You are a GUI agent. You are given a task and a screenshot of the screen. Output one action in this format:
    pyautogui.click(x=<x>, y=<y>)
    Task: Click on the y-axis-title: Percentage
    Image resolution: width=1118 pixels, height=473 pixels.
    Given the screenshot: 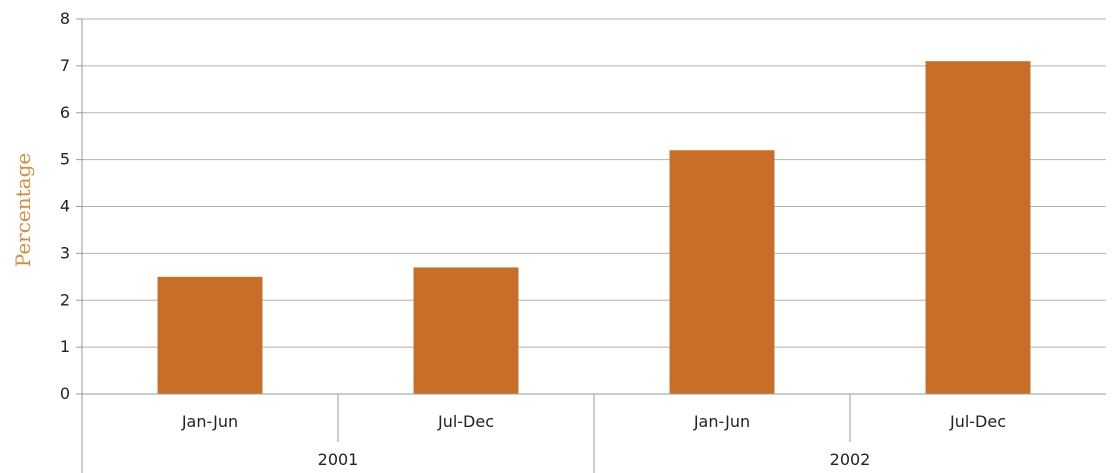 What is the action you would take?
    pyautogui.click(x=23, y=210)
    